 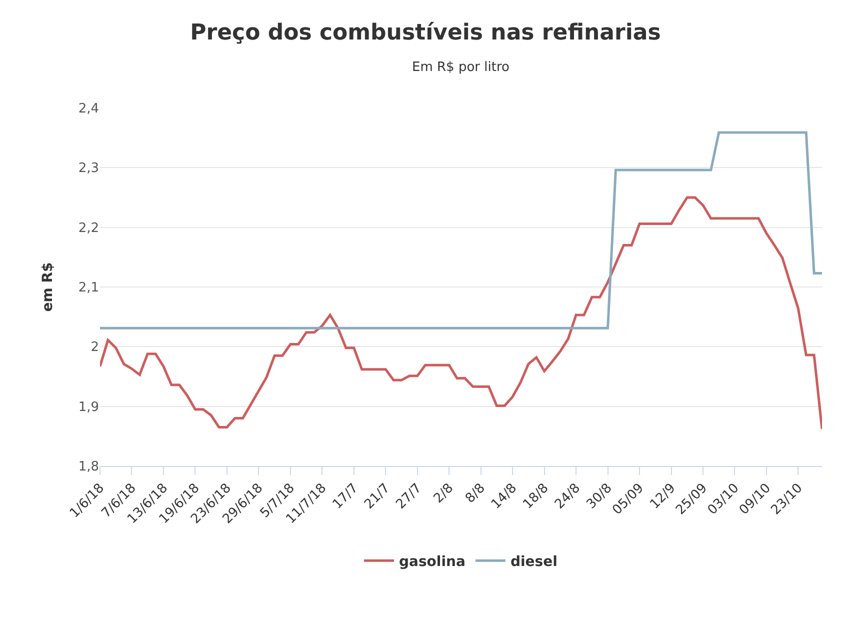 I want to click on y-axis-title: em R$, so click(x=48, y=287).